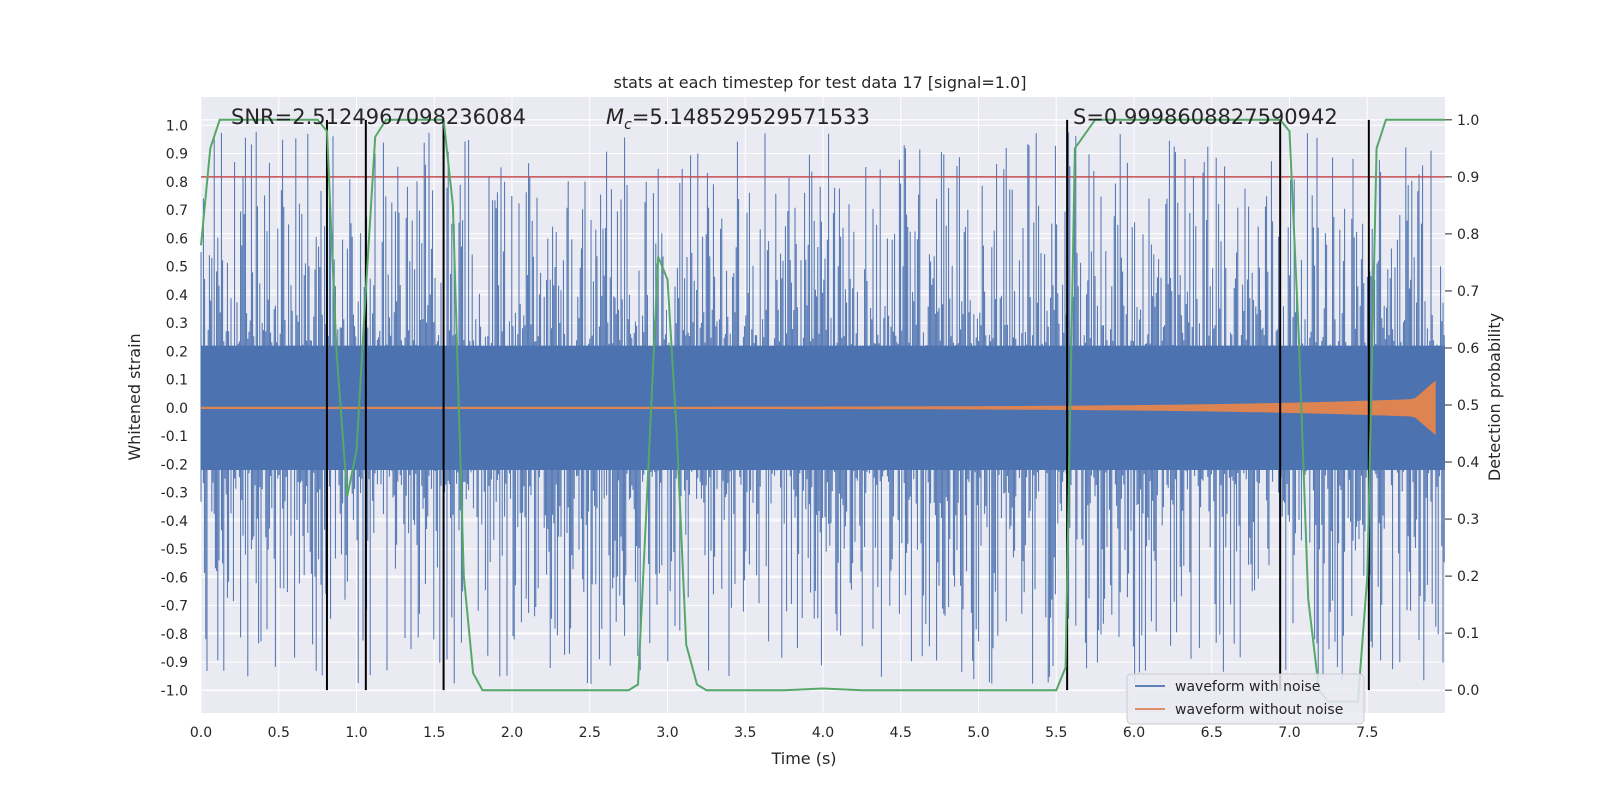  Describe the element at coordinates (177, 381) in the screenshot. I see `y-tick-label: 0.1` at that location.